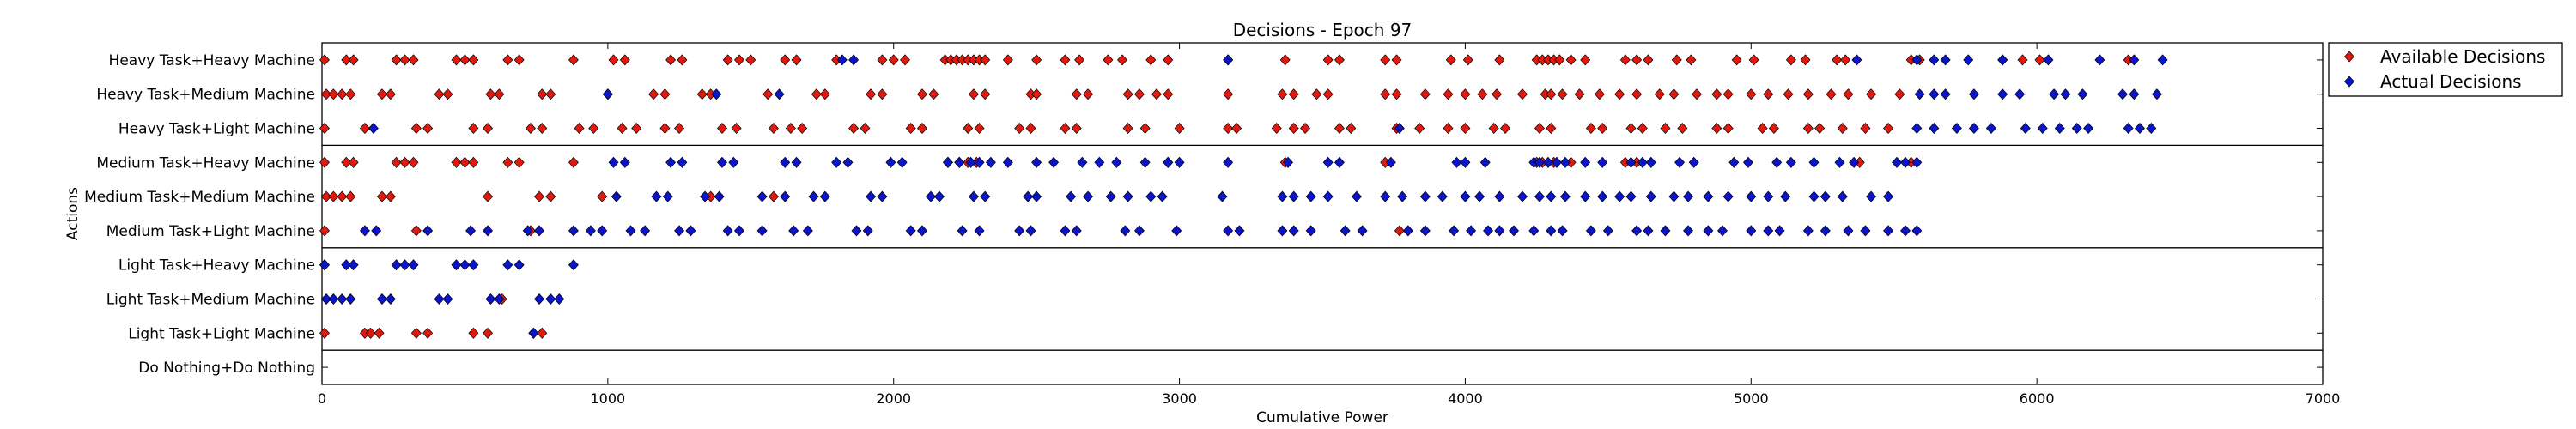 Image resolution: width=2576 pixels, height=429 pixels. What do you see at coordinates (2038, 398) in the screenshot?
I see `x-tick-label: 6000` at bounding box center [2038, 398].